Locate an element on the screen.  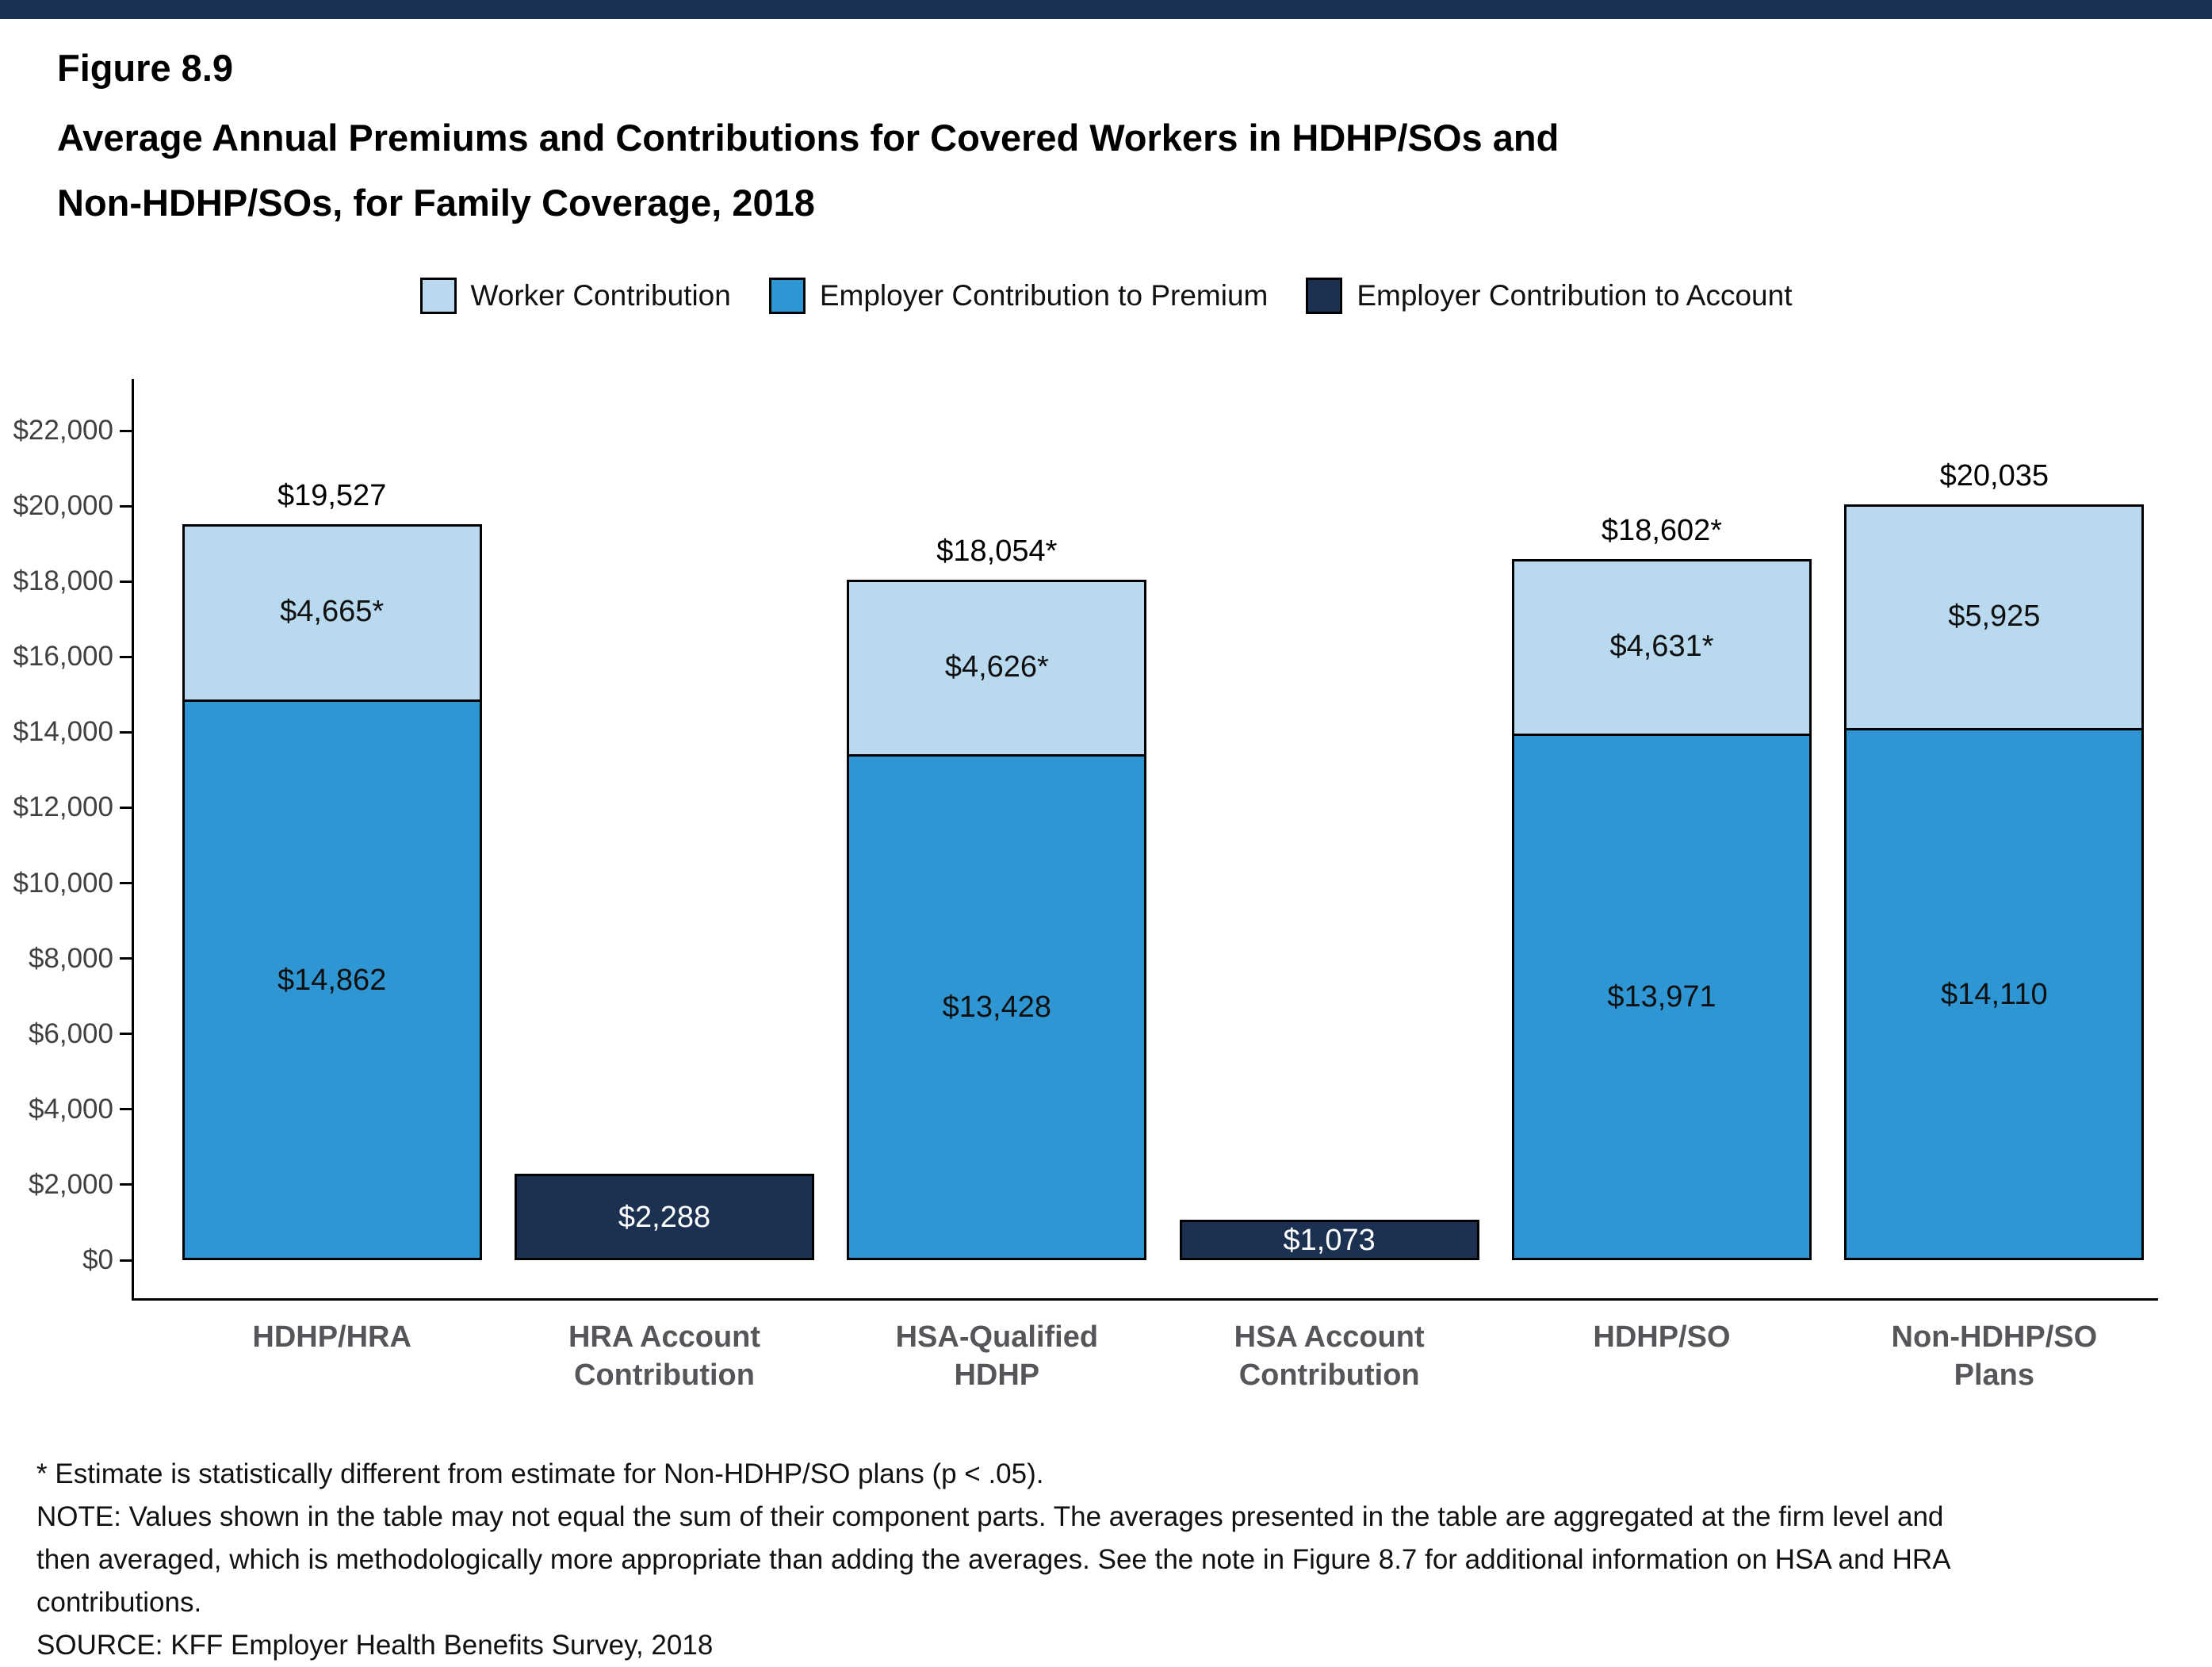
x-axis-category-label: HRA Account Contribution is located at coordinates (664, 1356).